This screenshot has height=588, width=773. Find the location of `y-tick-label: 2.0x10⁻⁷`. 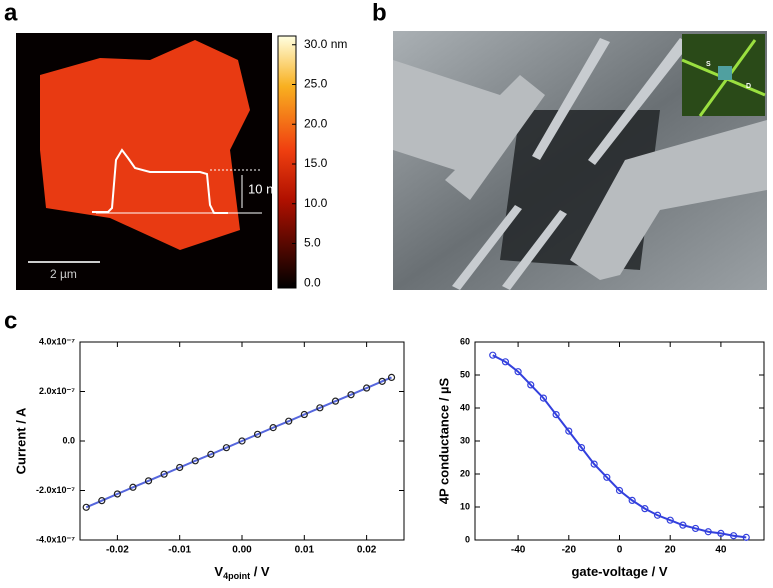

y-tick-label: 2.0x10⁻⁷ is located at coordinates (57, 391).